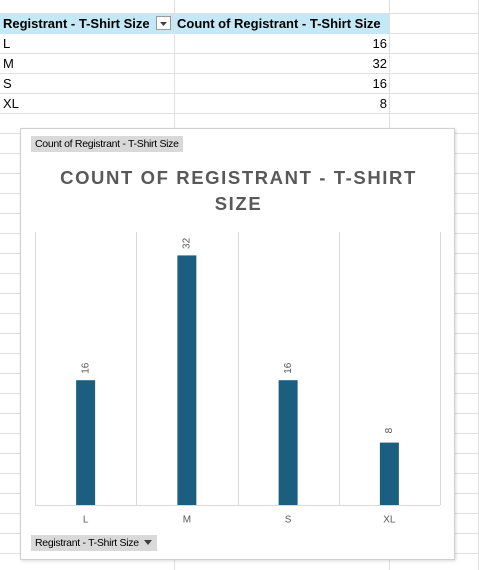 Image resolution: width=479 pixels, height=570 pixels. I want to click on data-label: 8, so click(389, 430).